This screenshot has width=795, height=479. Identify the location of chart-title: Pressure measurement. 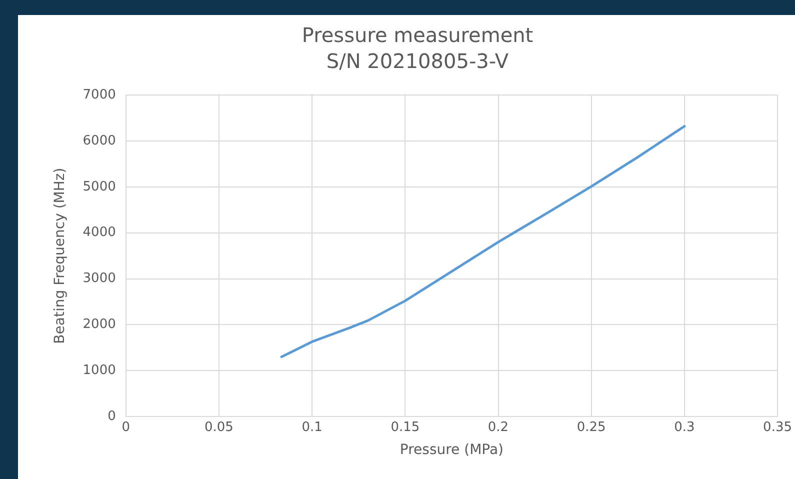
(418, 35).